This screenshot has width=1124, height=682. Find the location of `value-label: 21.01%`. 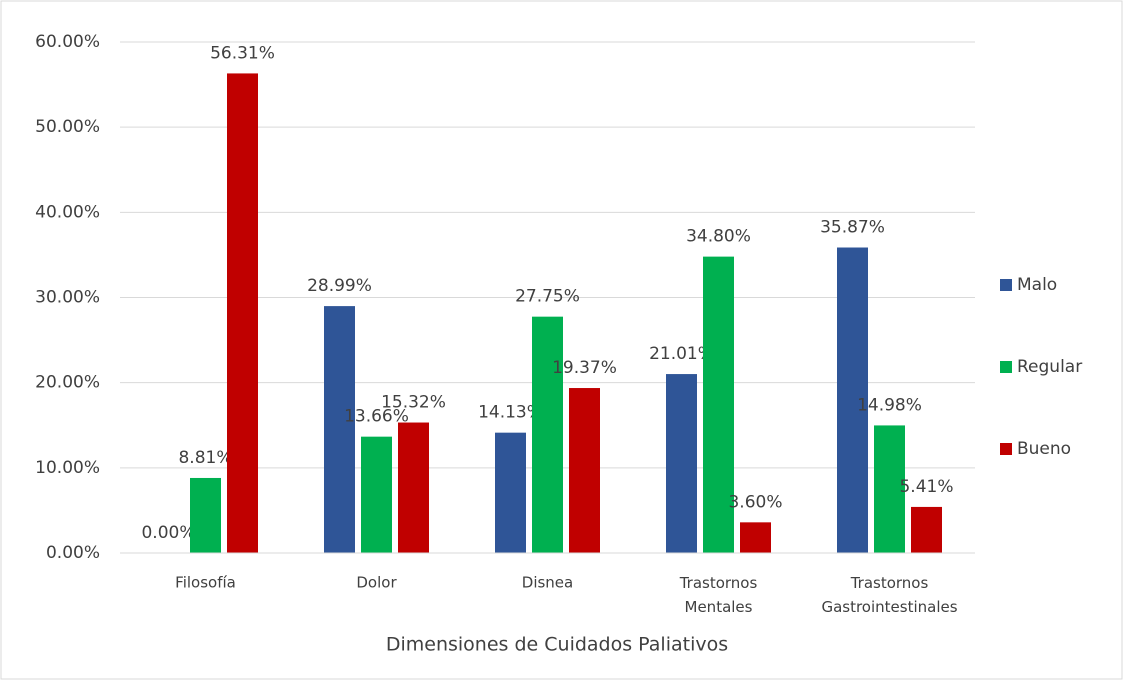

value-label: 21.01% is located at coordinates (681, 354).